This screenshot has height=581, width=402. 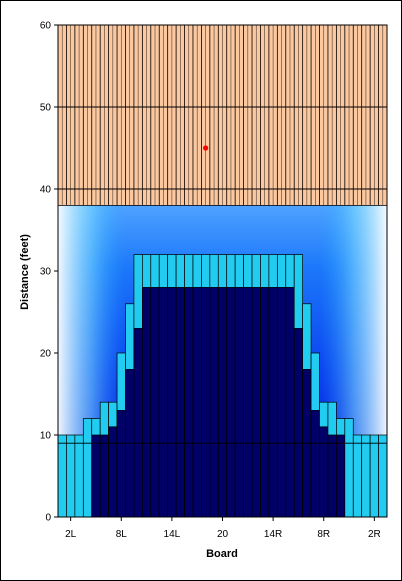 I want to click on y-tick-label: 10, so click(x=46, y=436).